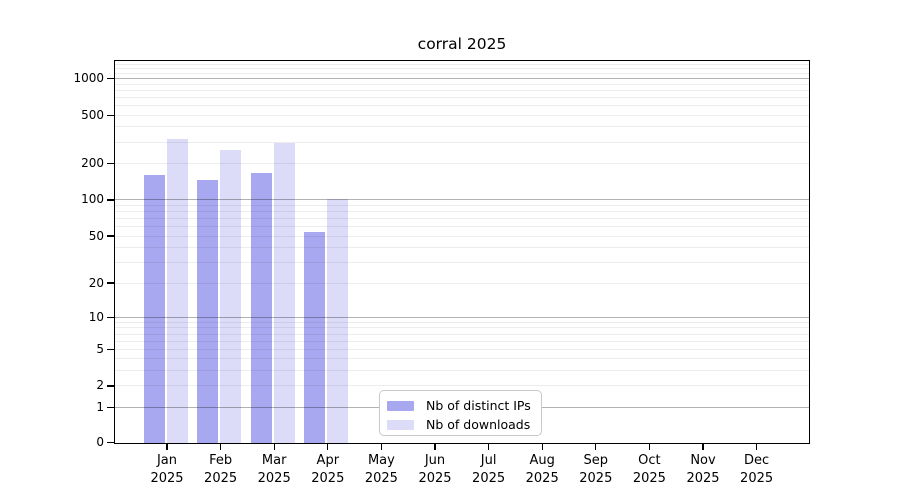  What do you see at coordinates (92, 199) in the screenshot?
I see `y-tick-label: 100` at bounding box center [92, 199].